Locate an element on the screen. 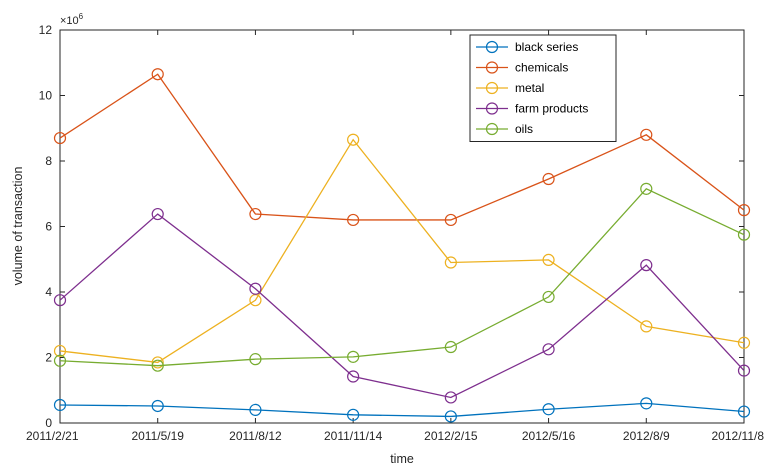  legend-label: metal is located at coordinates (529, 88).